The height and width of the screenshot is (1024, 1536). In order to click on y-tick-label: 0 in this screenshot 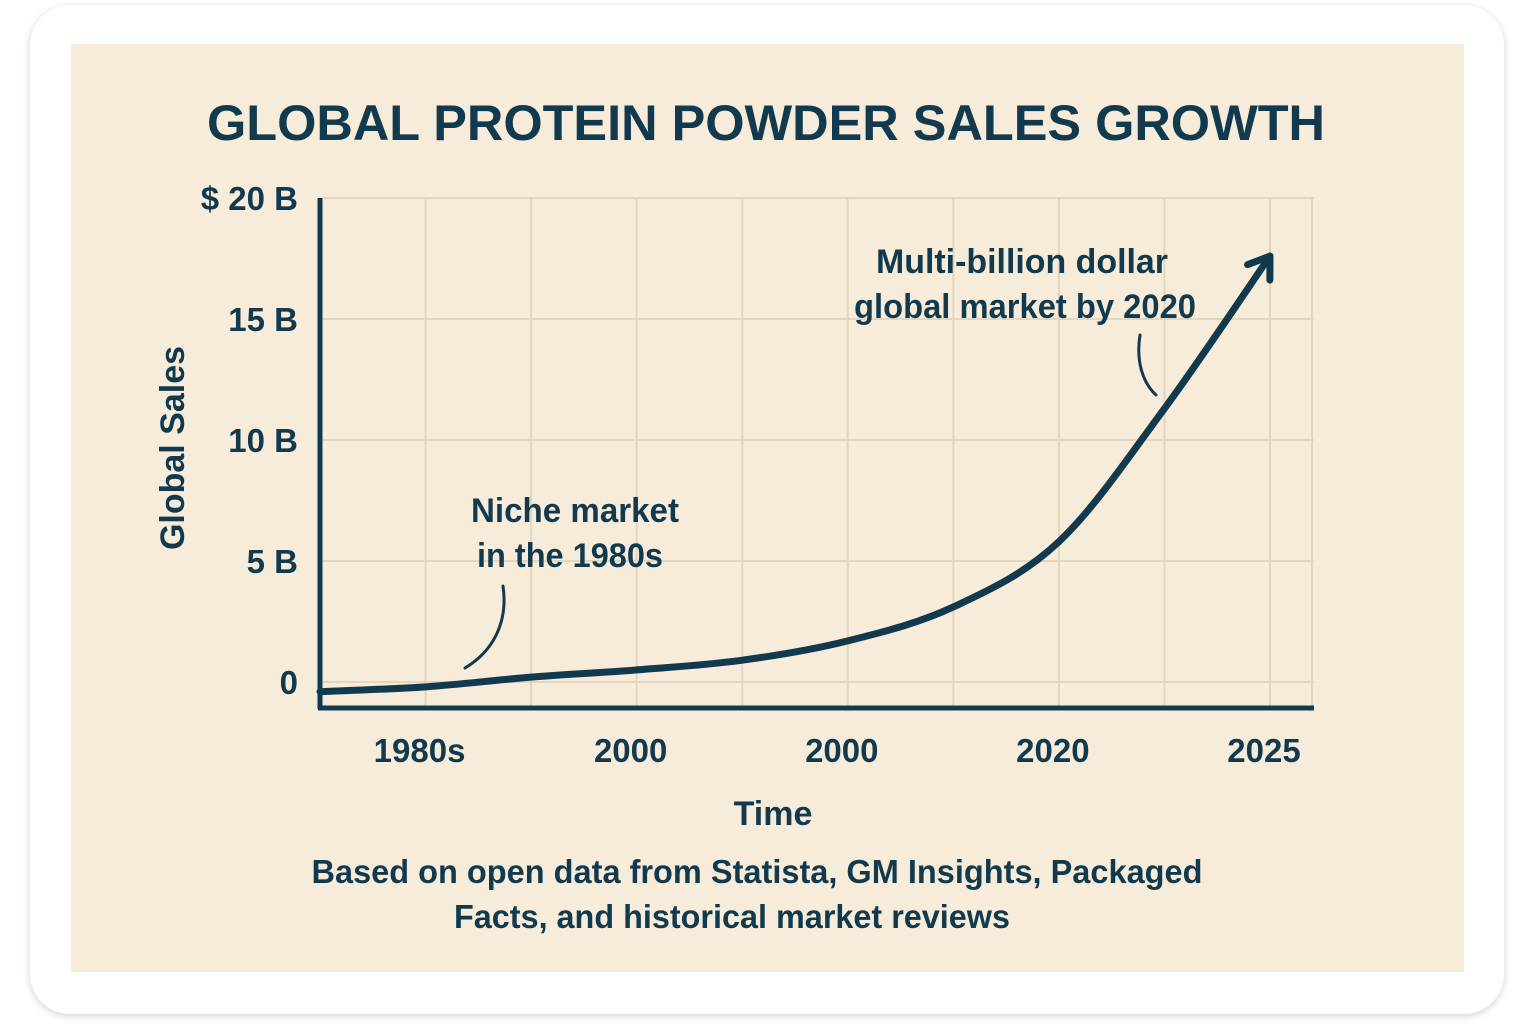, I will do `click(289, 682)`.